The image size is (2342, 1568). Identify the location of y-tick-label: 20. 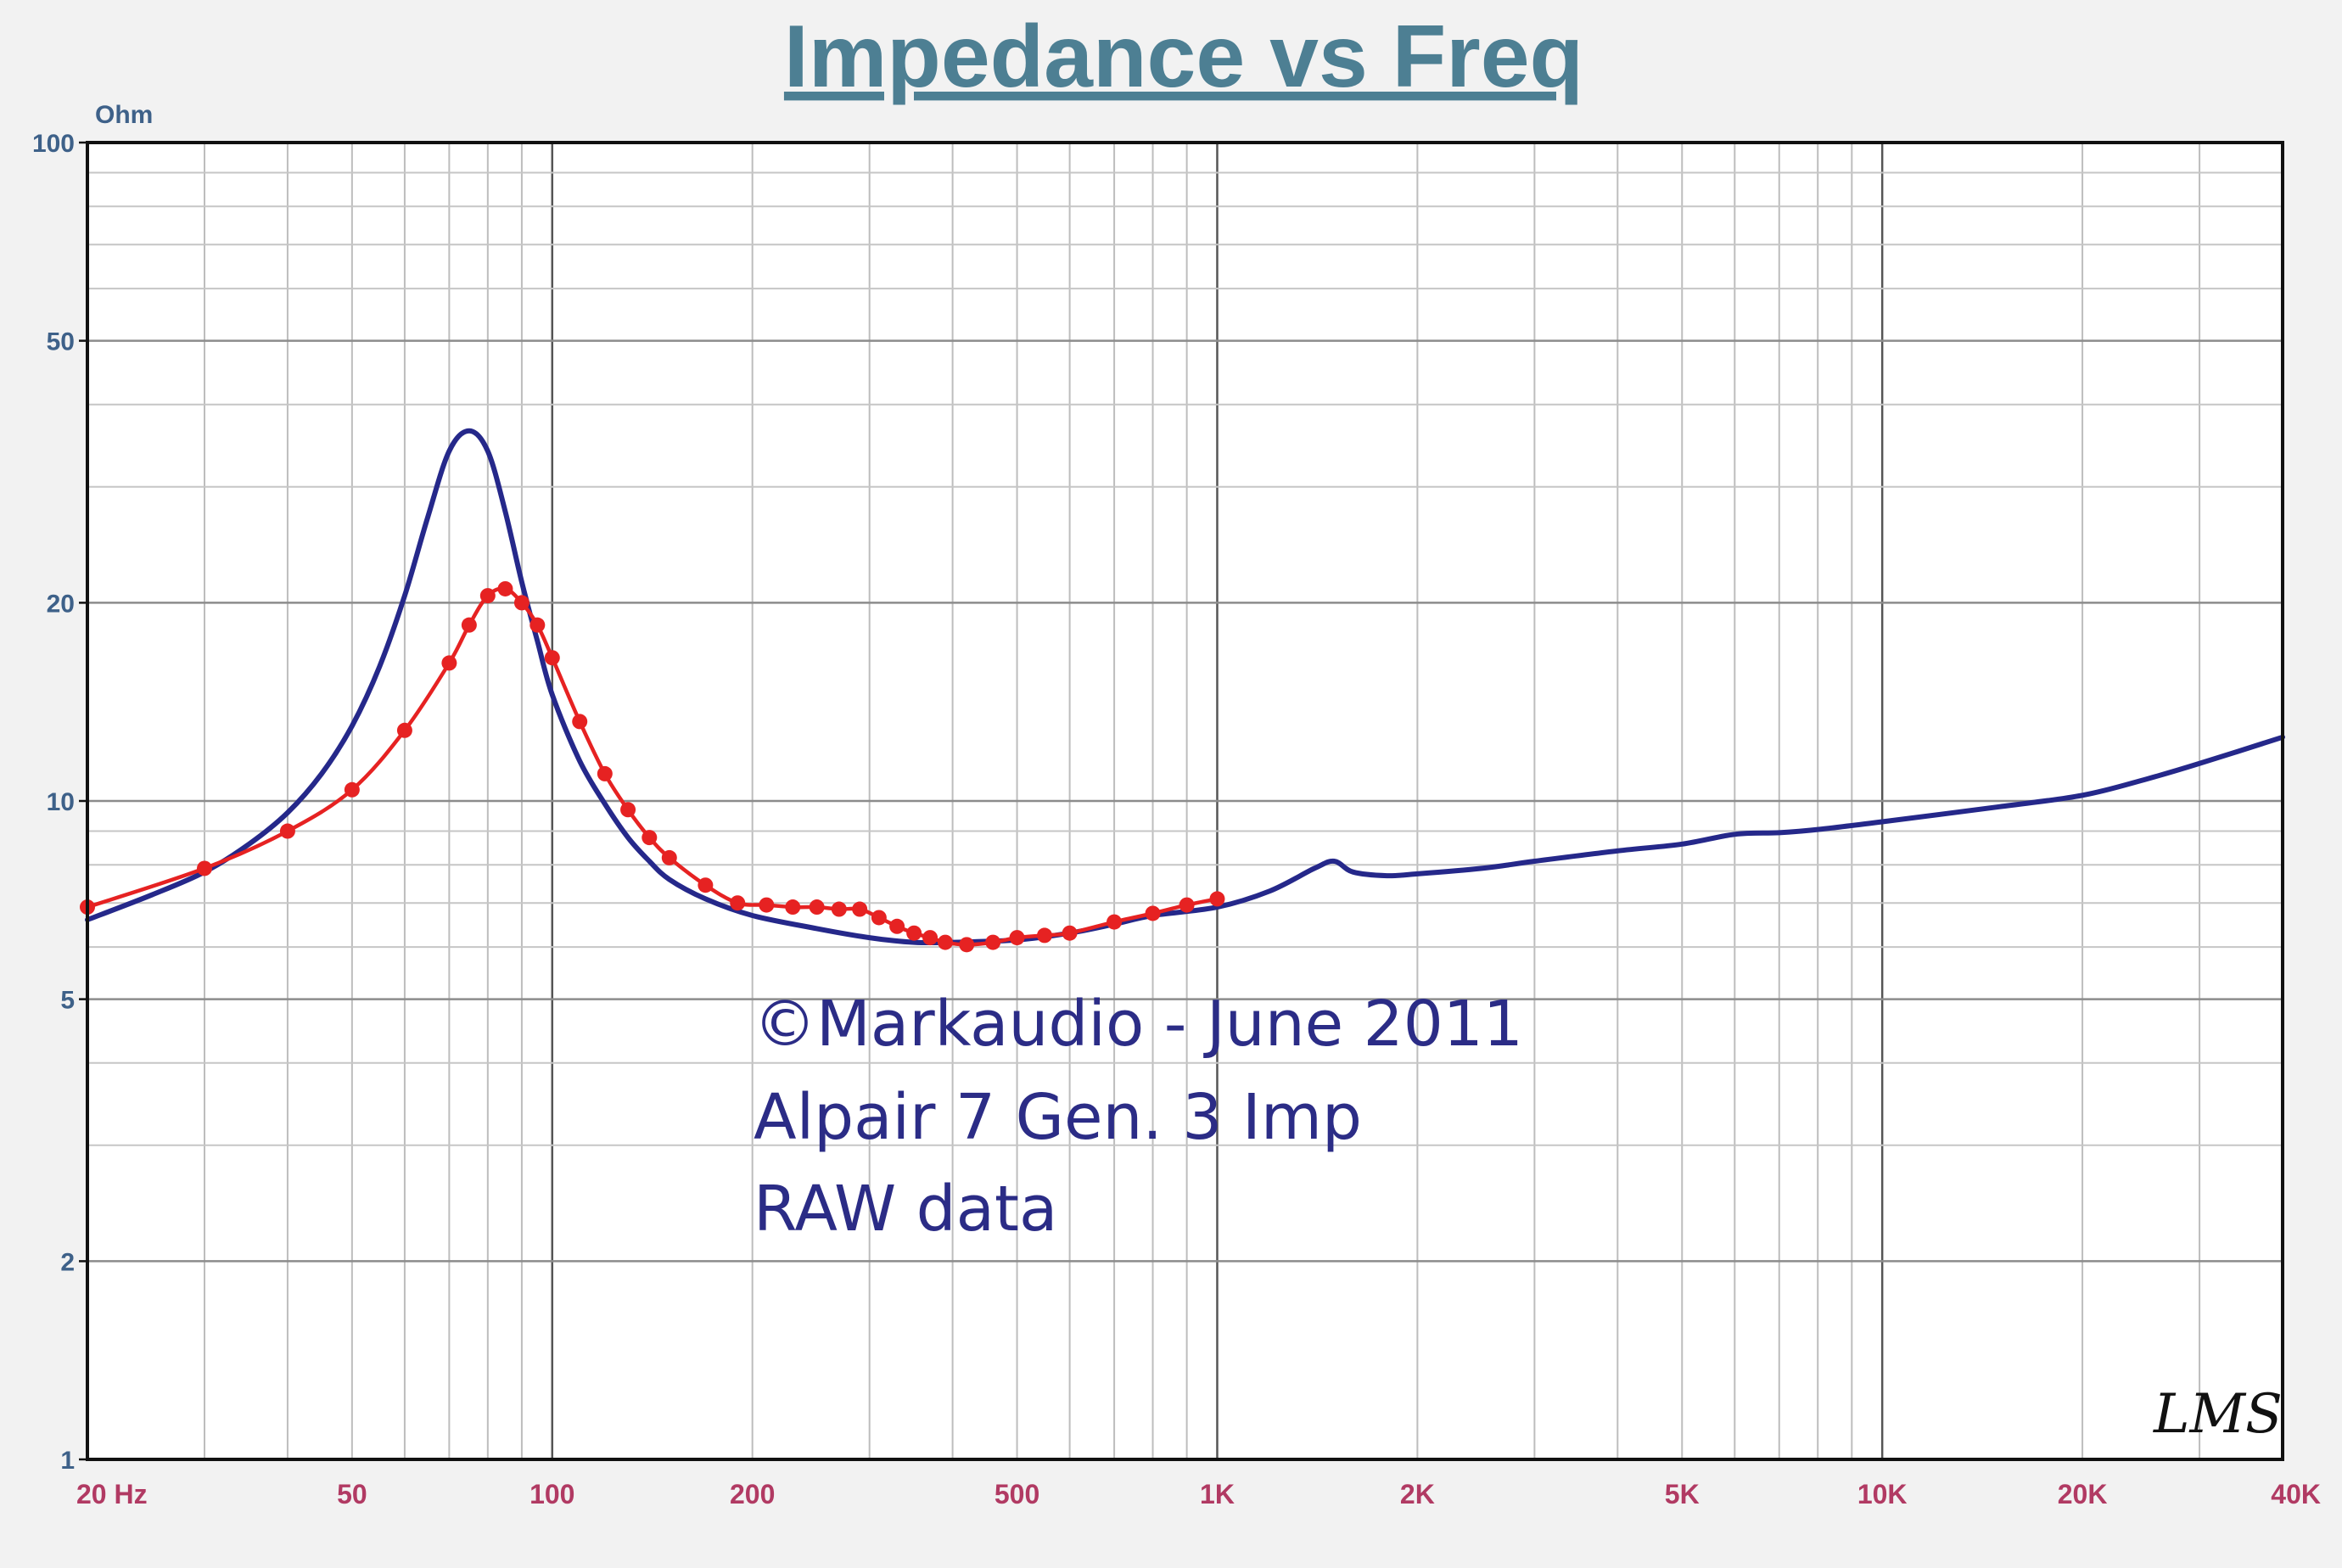
(61, 604).